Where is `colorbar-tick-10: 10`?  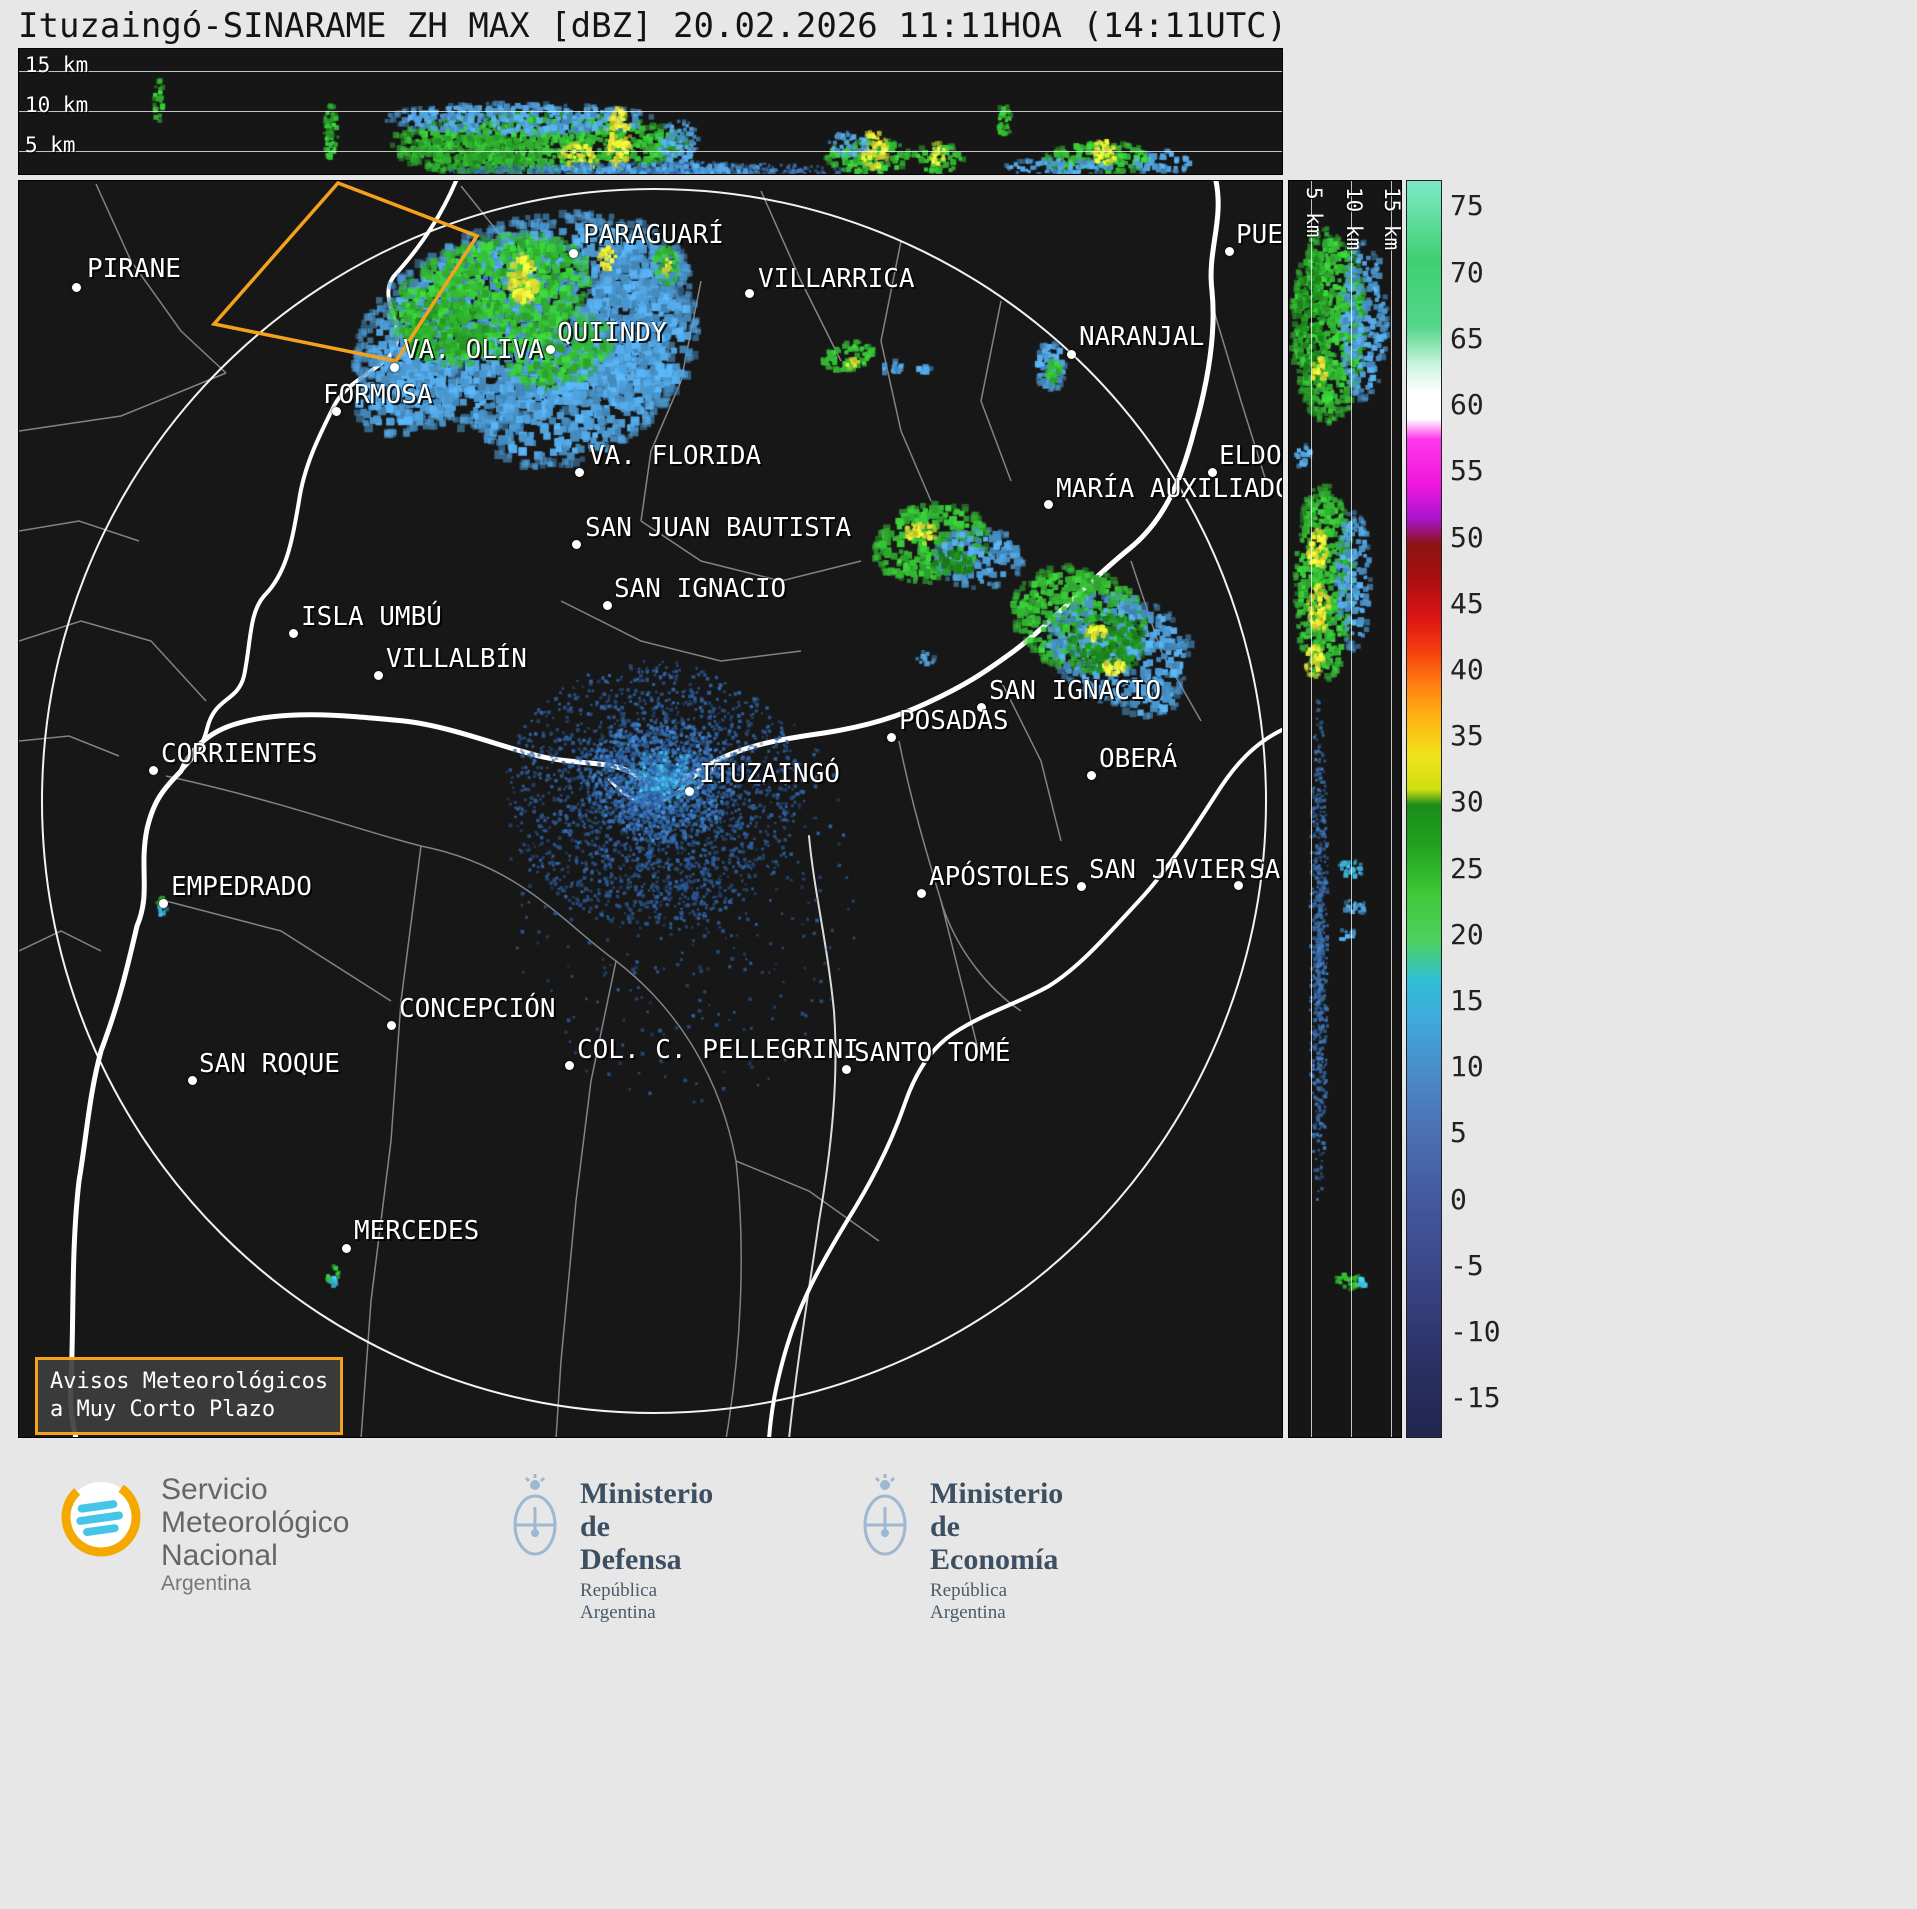
colorbar-tick-10: 10 is located at coordinates (1467, 1067).